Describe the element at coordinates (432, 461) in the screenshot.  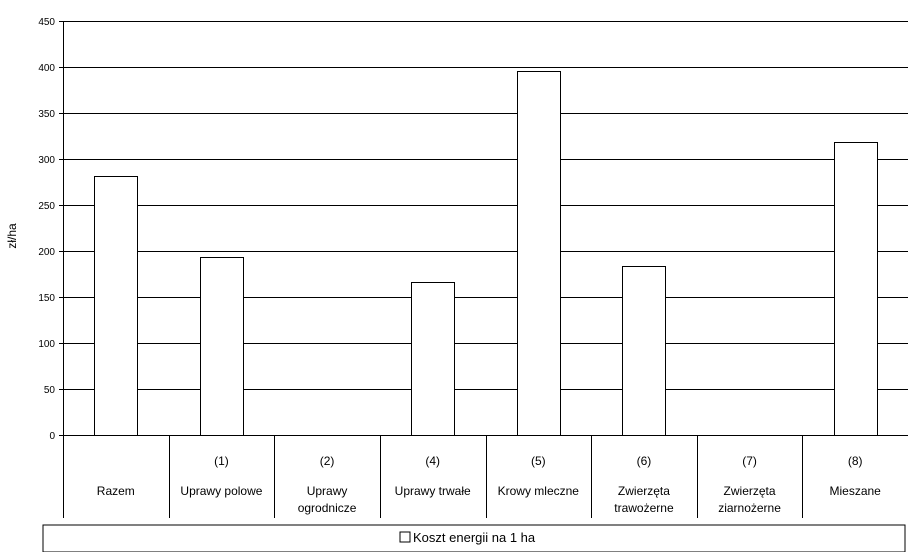
I see `category-code: (4)` at that location.